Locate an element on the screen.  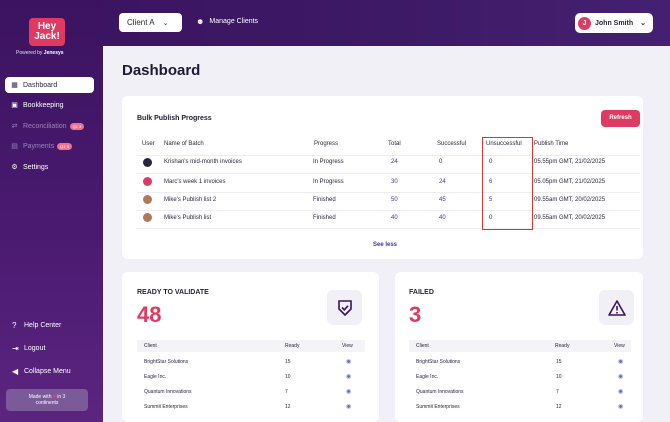
manage-clients-link: ☻ Manage Clients is located at coordinates (227, 21).